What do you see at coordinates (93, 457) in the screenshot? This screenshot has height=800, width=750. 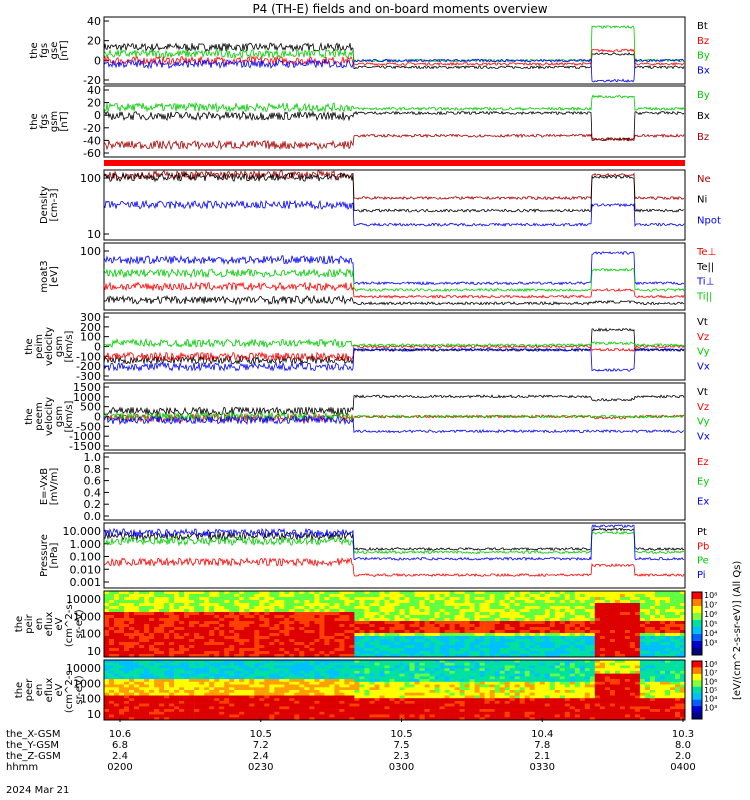 I see `ytick-label: 1.0` at bounding box center [93, 457].